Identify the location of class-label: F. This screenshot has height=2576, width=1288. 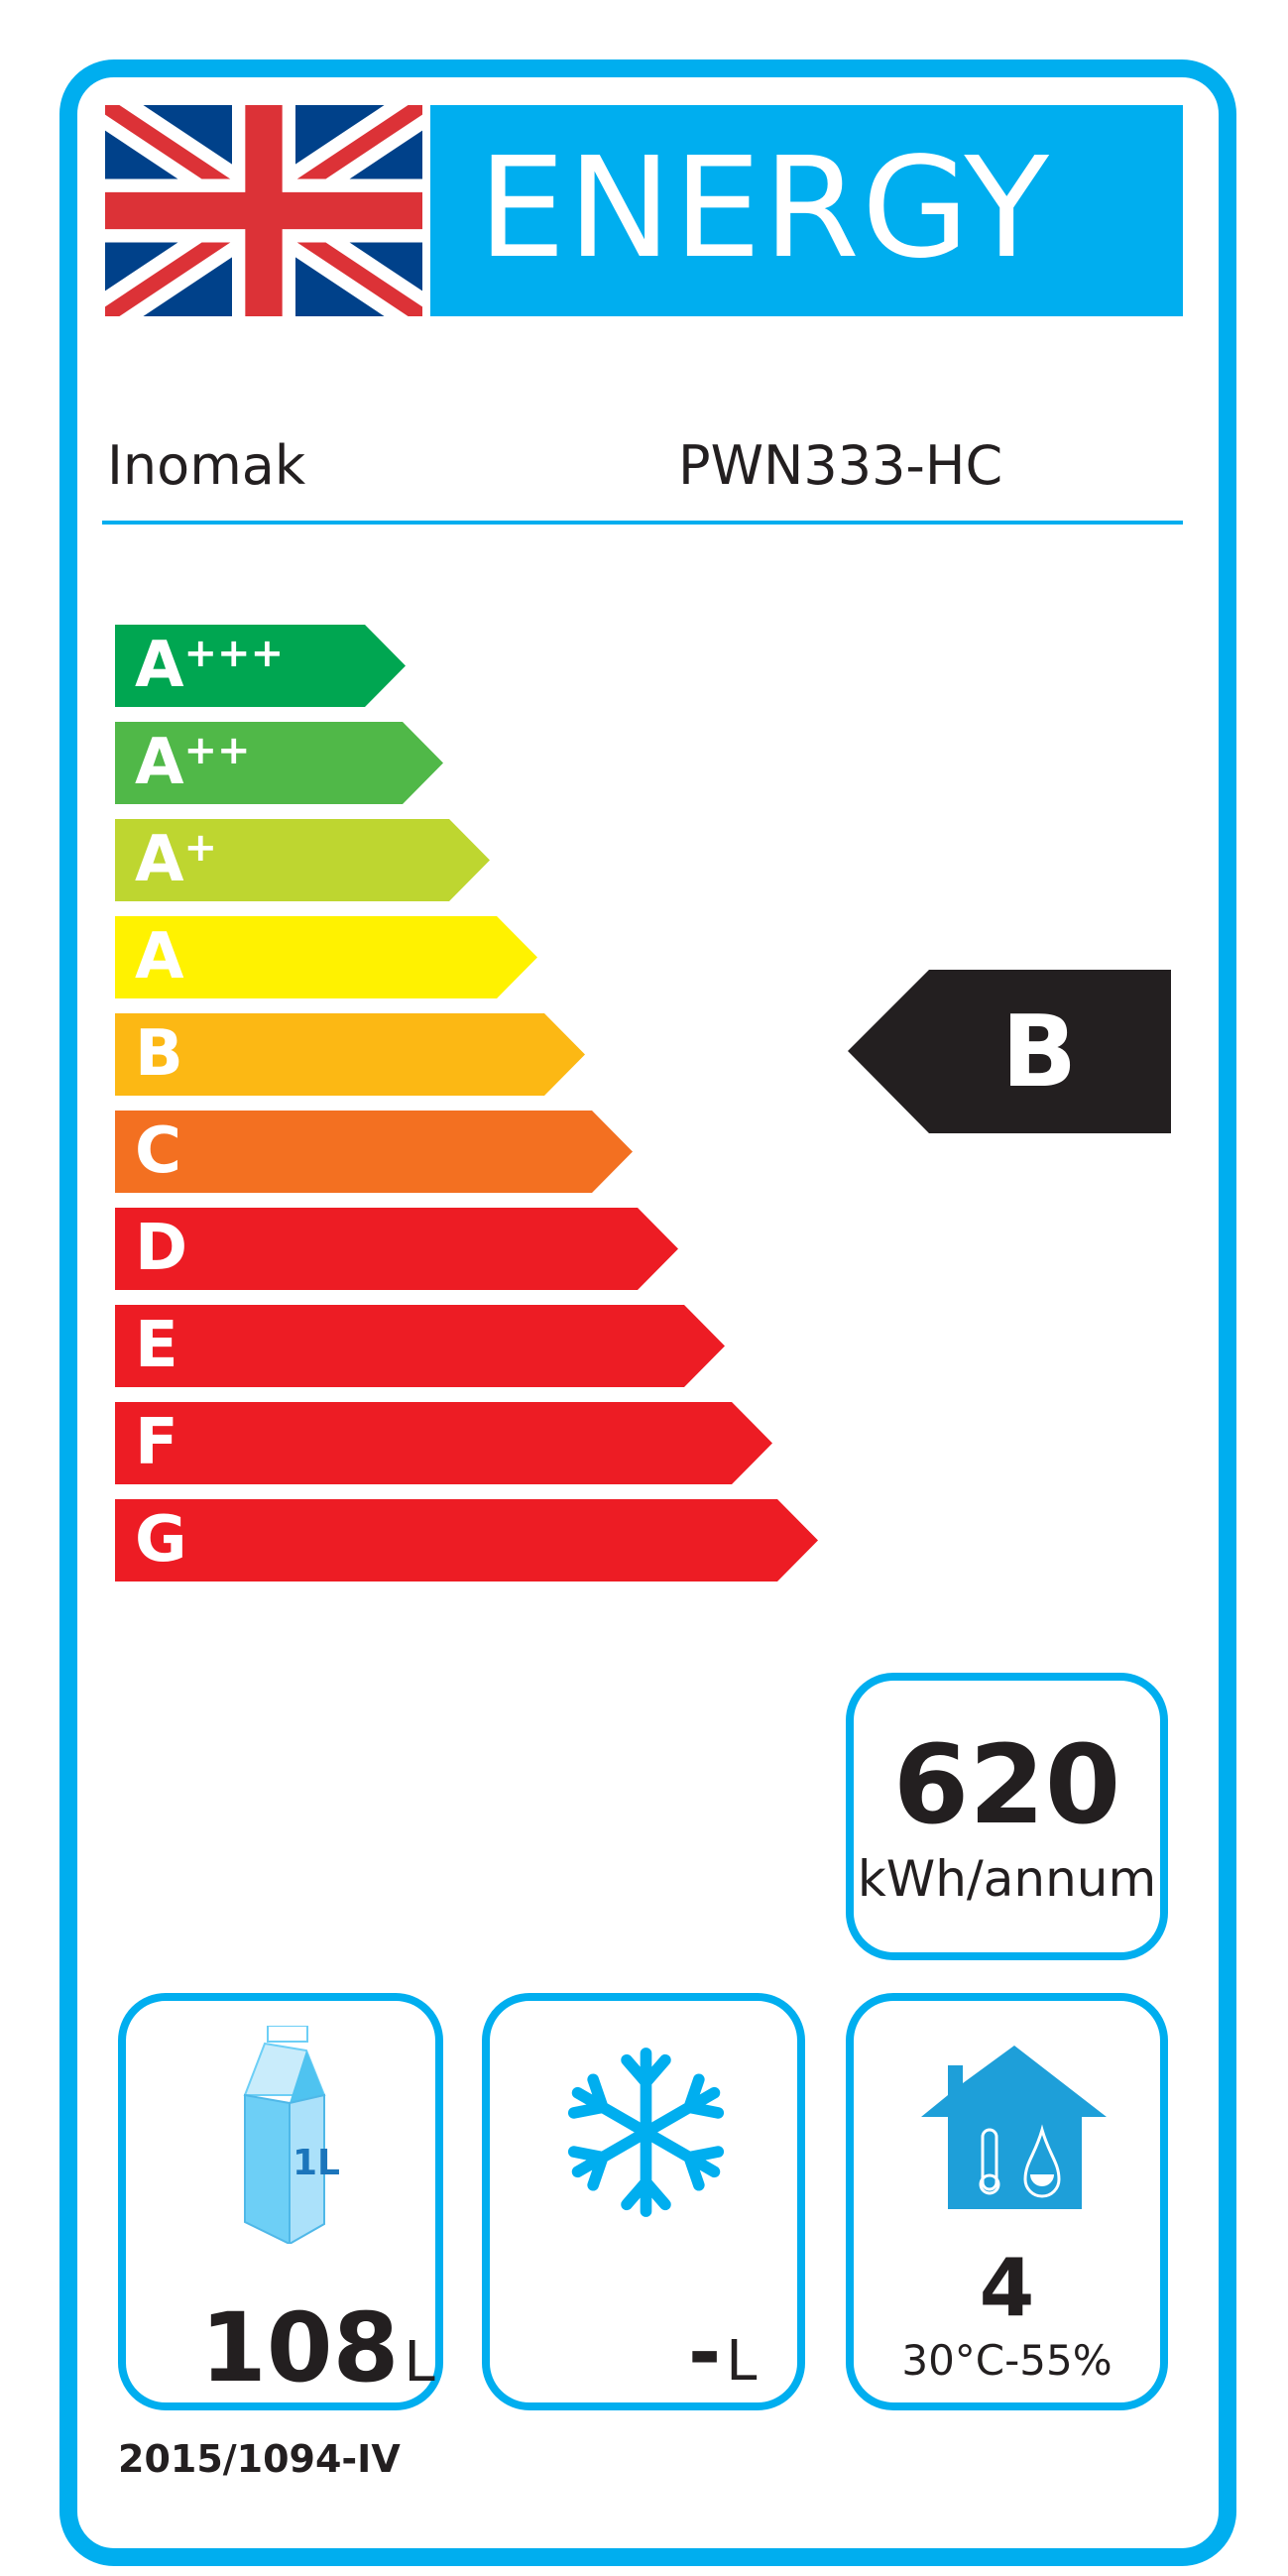
(156, 1442).